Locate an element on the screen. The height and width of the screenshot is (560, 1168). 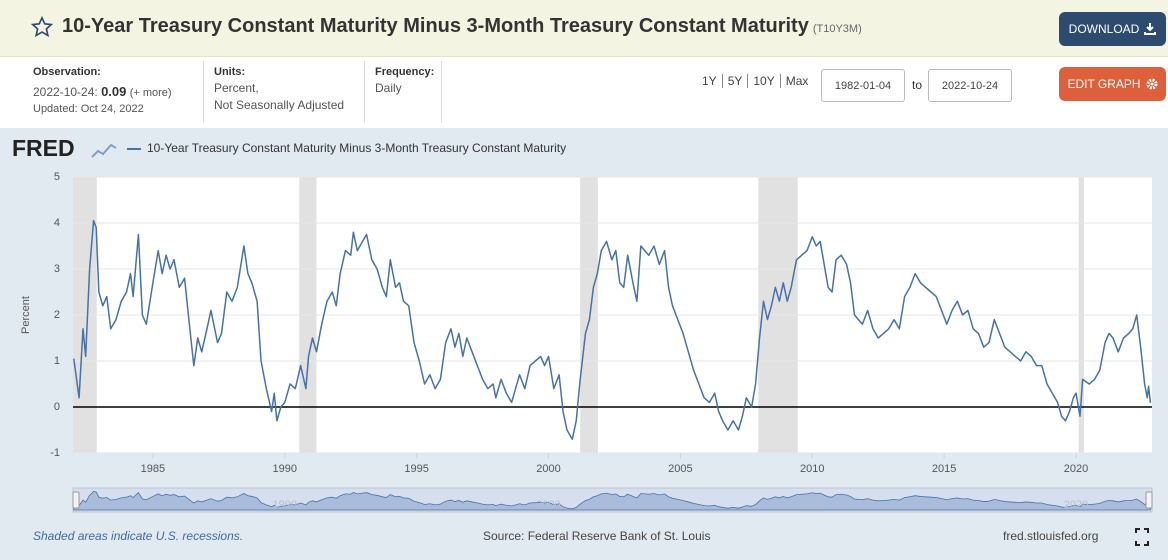
observation: 2022-10-24: 0.09 (+ more) is located at coordinates (102, 92).